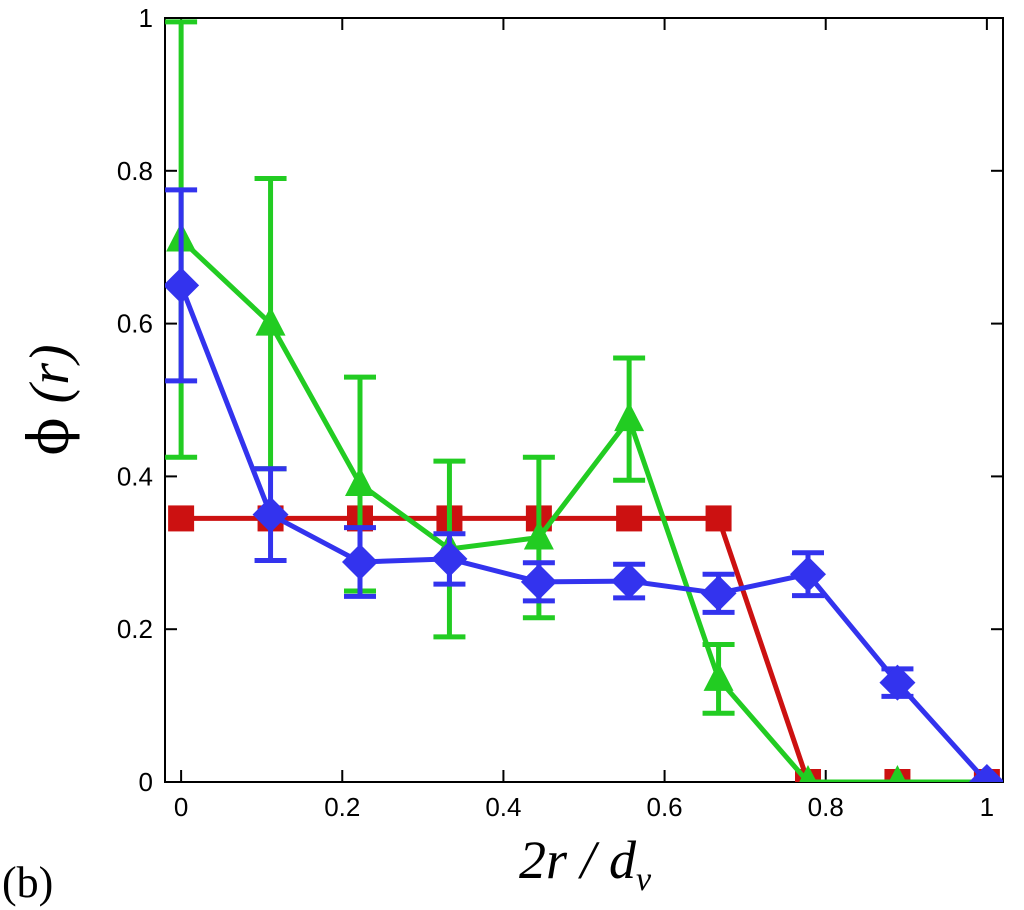 This screenshot has width=1024, height=910. What do you see at coordinates (135, 476) in the screenshot?
I see `y-tick-label: 0.4` at bounding box center [135, 476].